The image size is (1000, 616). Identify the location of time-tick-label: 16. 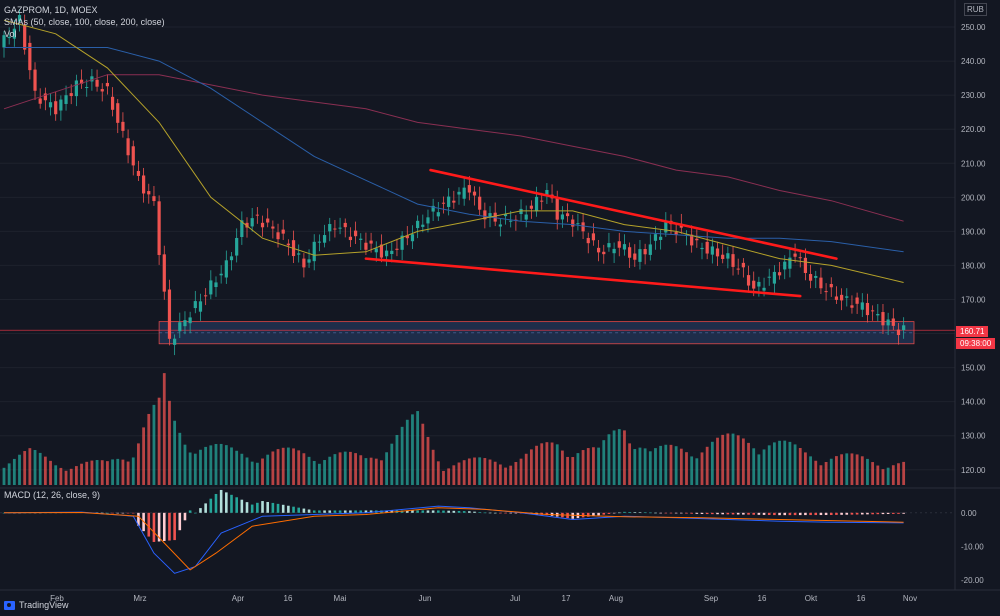
(861, 598).